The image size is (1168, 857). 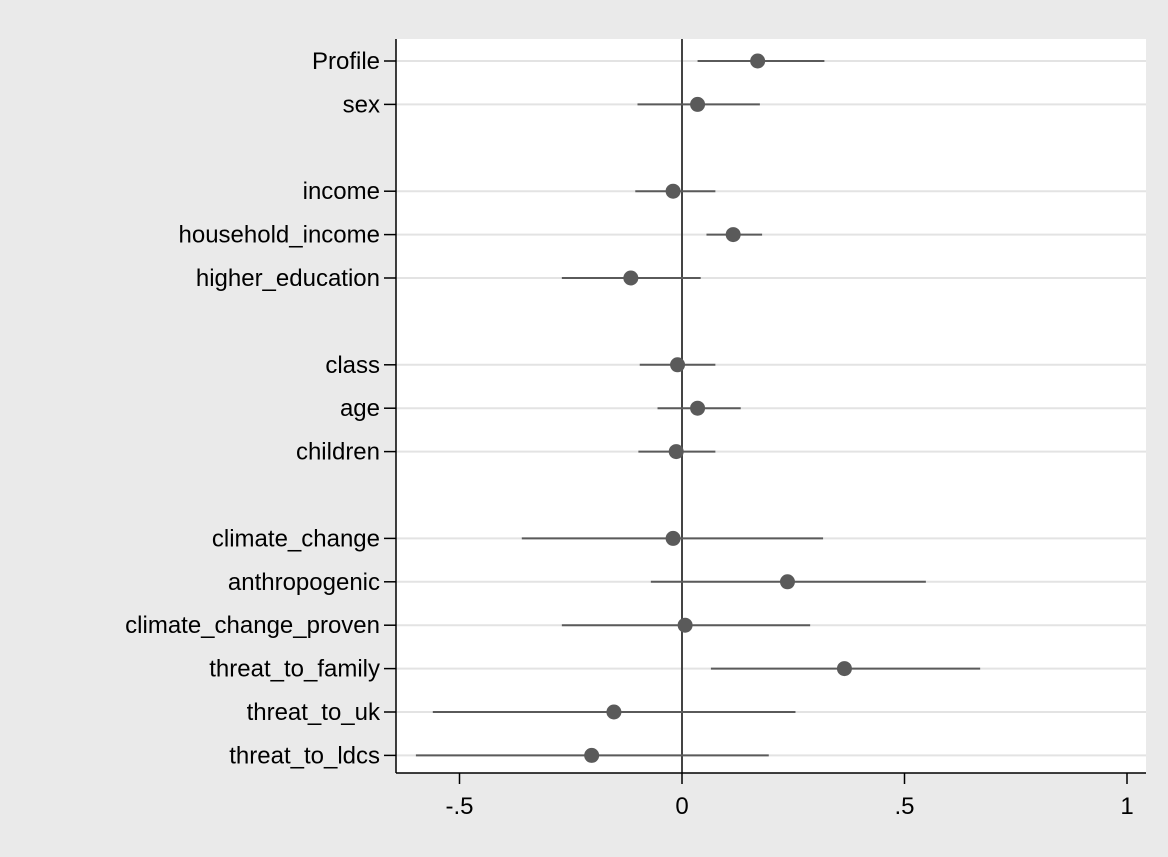 I want to click on y-axis-label: Profile, so click(x=346, y=61).